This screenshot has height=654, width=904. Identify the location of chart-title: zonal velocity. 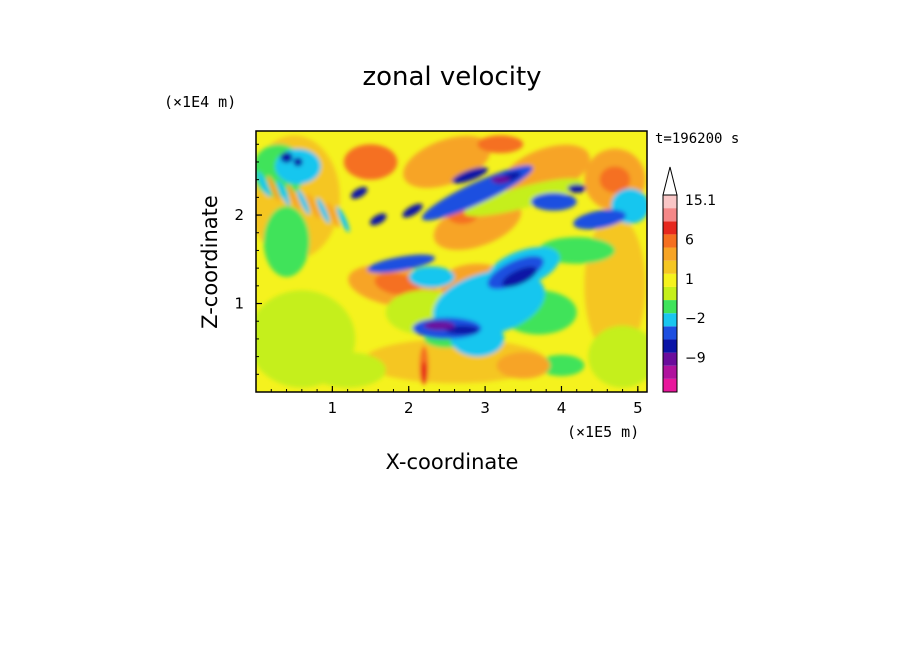
(451, 77).